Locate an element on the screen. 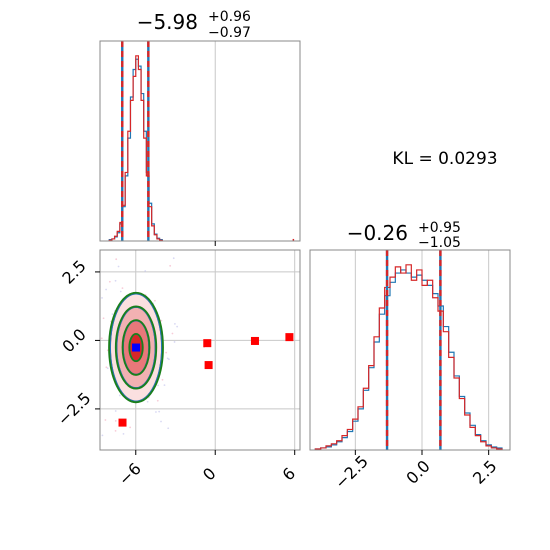 This screenshot has height=550, width=550. param2-title: −0.26 is located at coordinates (377, 233).